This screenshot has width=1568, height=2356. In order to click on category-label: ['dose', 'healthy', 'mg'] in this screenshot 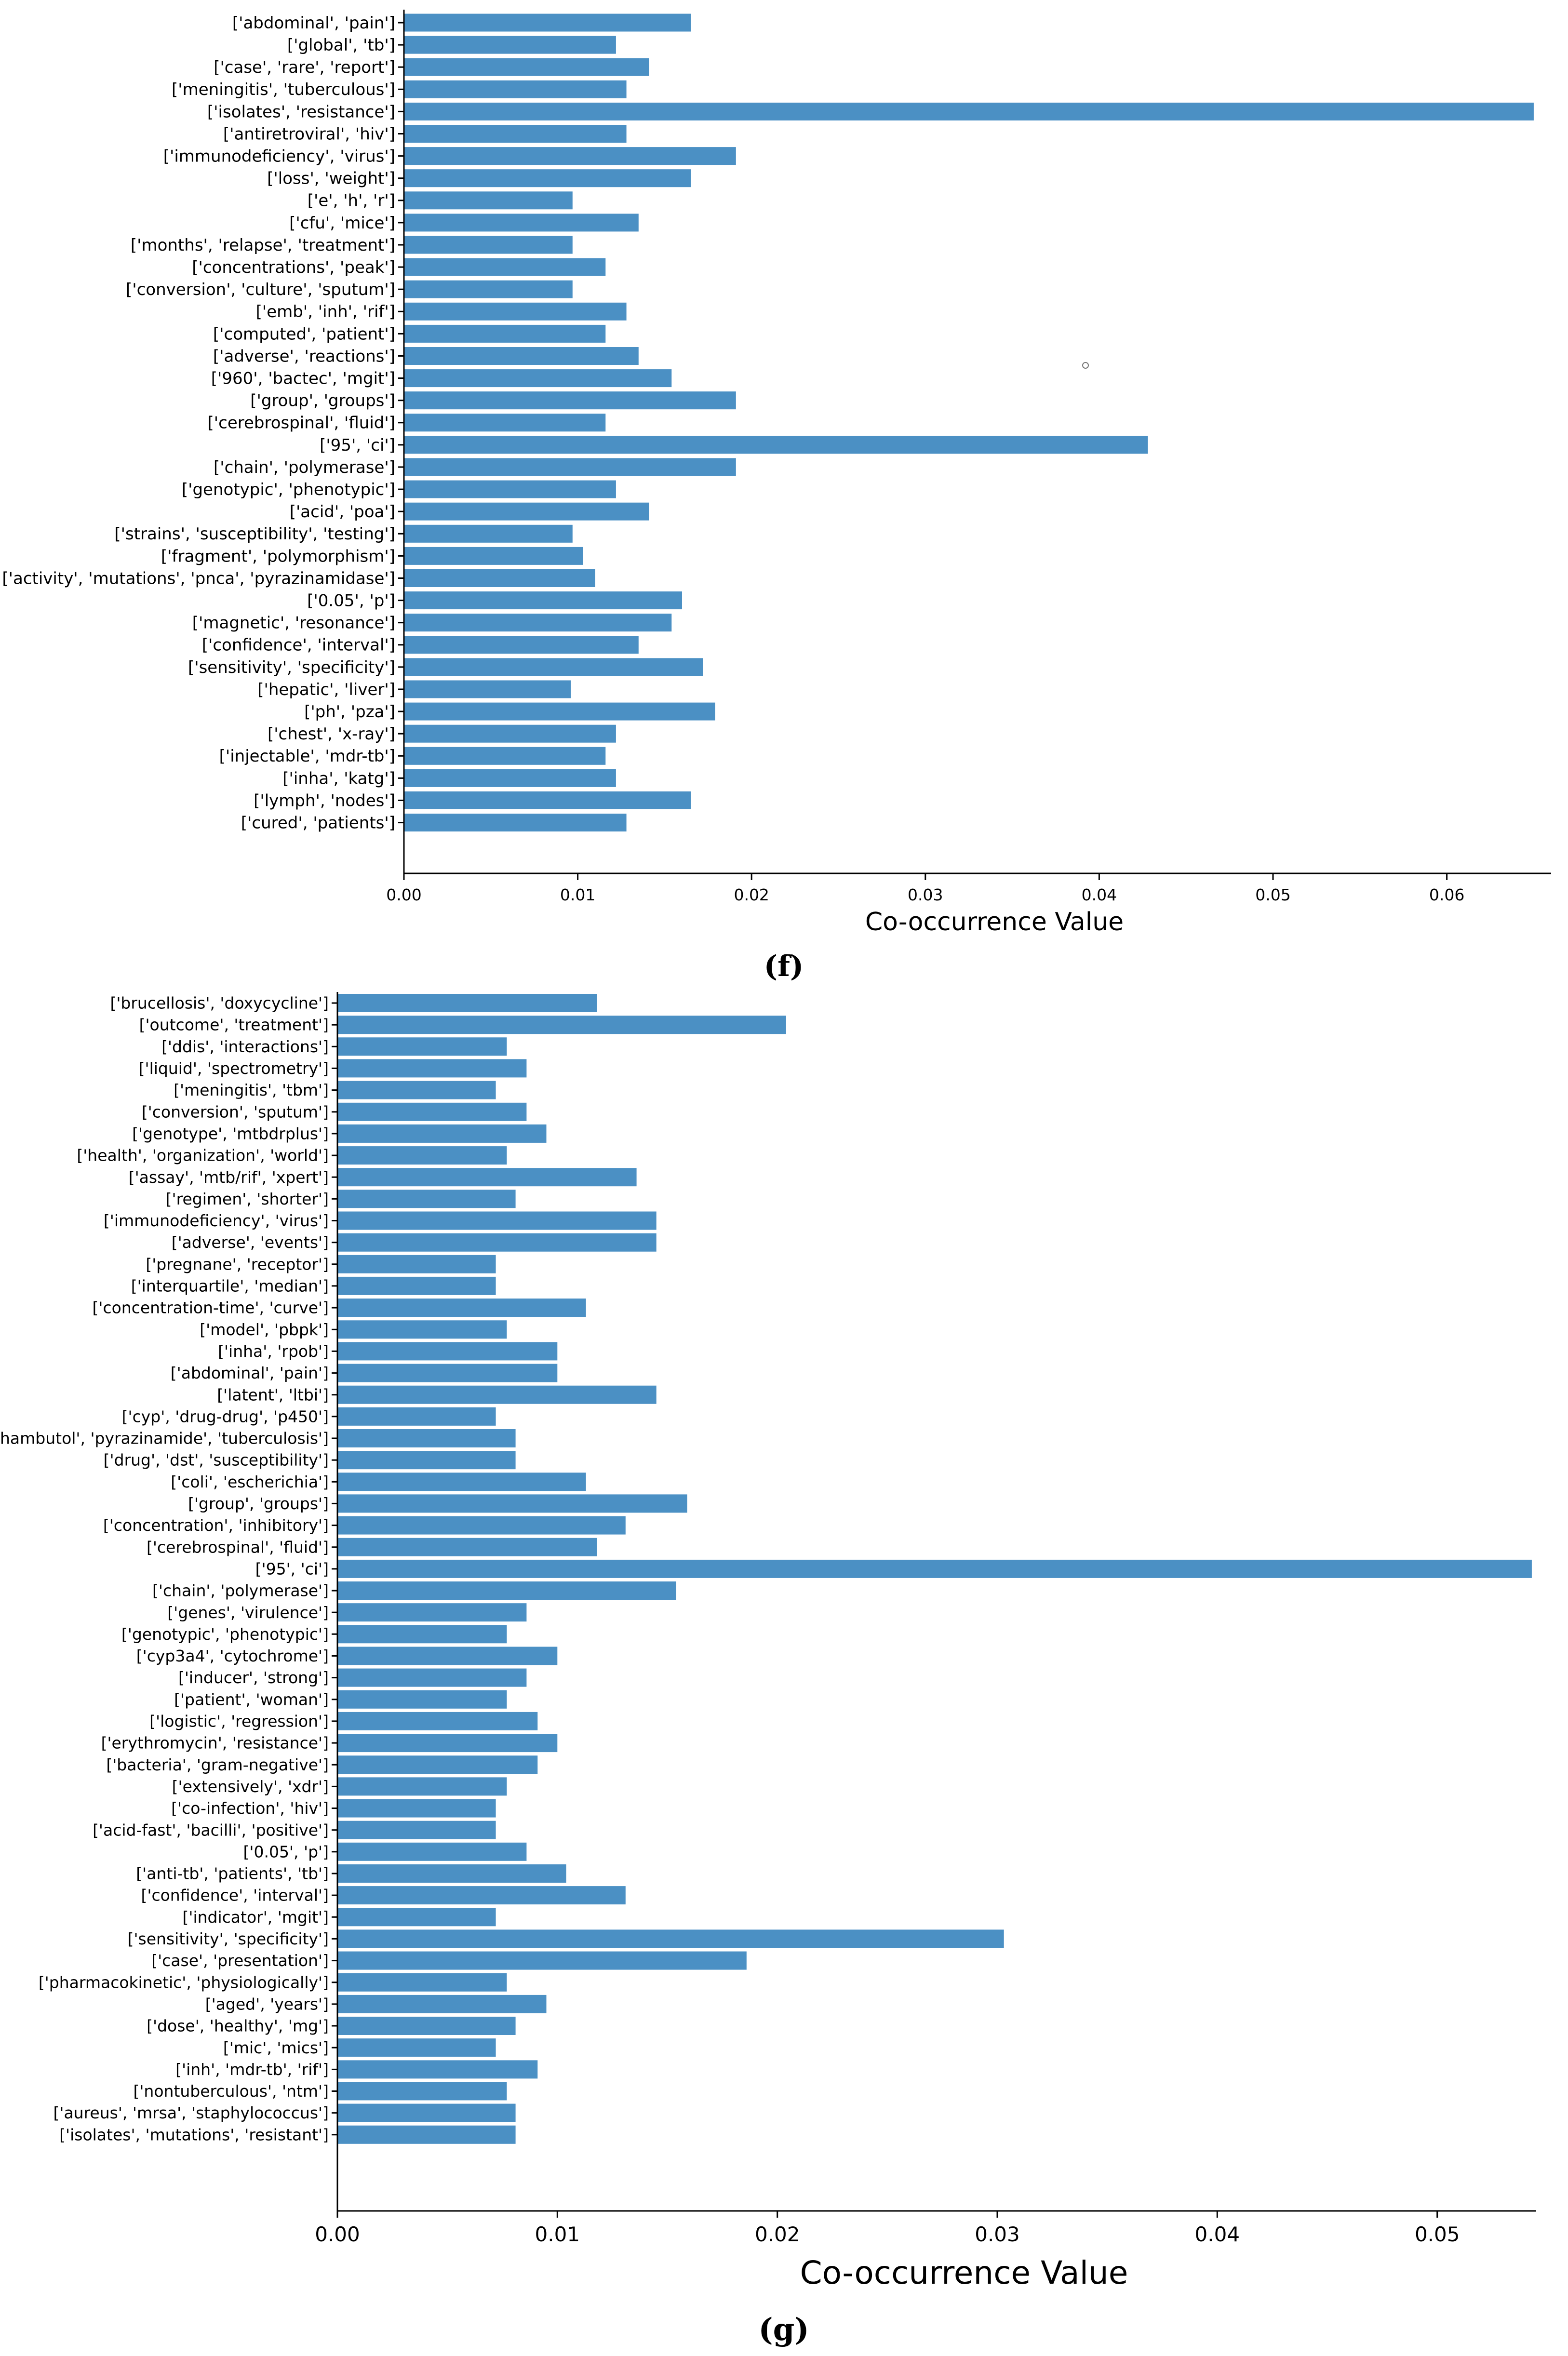, I will do `click(238, 2026)`.